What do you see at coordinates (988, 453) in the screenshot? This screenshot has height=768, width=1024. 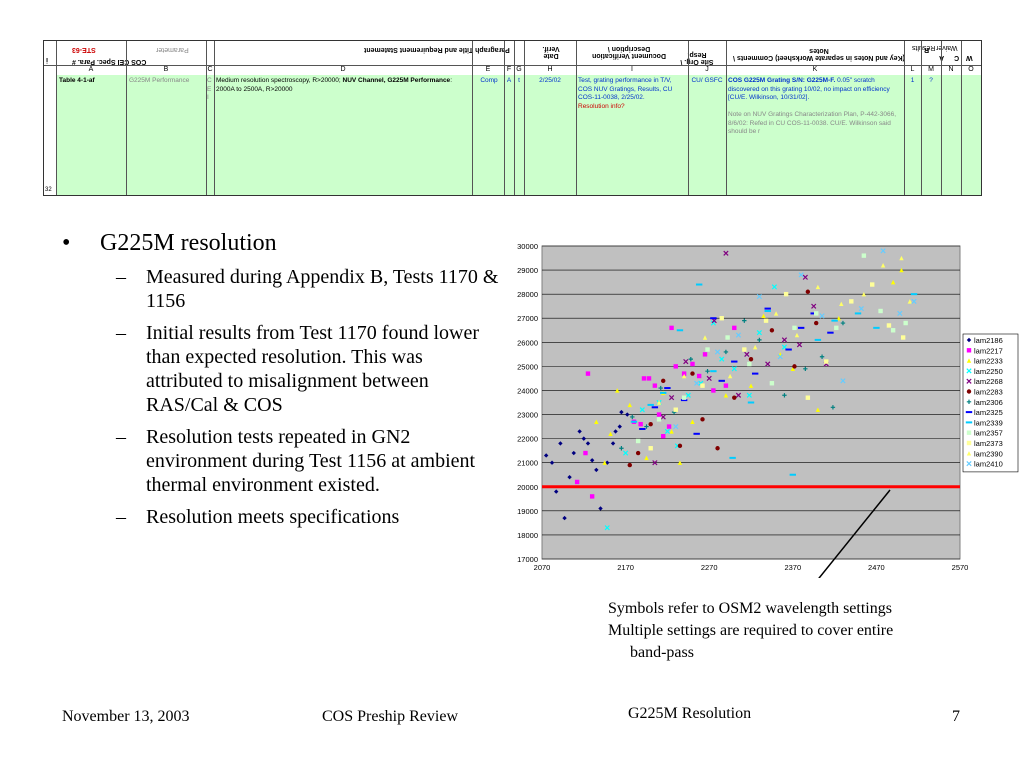 I see `legend-label: lam2390` at bounding box center [988, 453].